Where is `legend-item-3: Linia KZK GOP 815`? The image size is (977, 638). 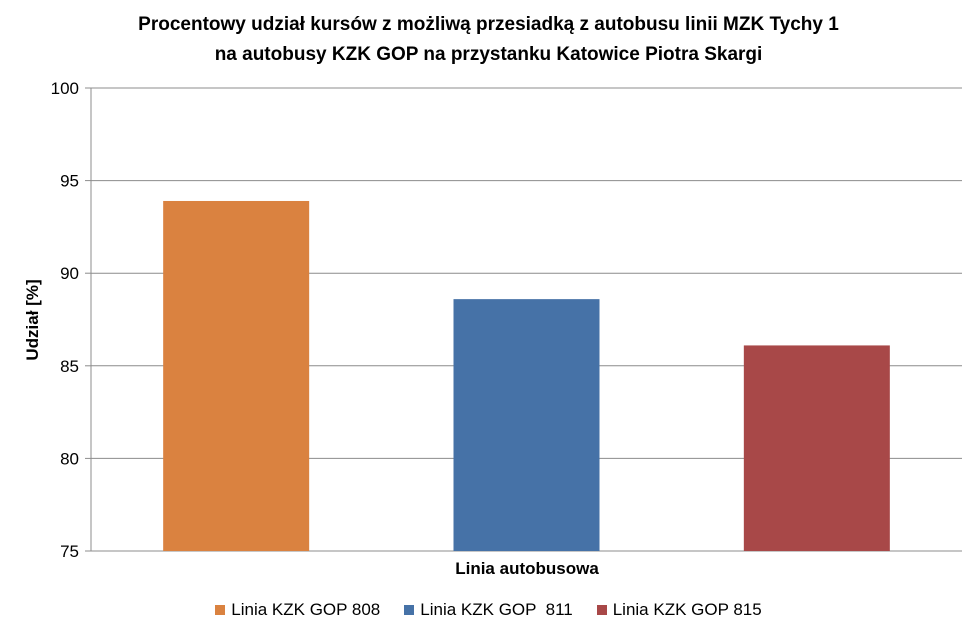 legend-item-3: Linia KZK GOP 815 is located at coordinates (679, 610).